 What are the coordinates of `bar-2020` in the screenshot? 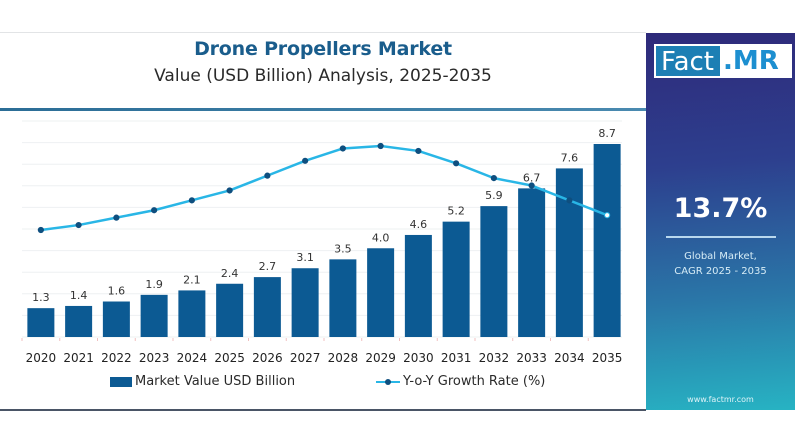 It's located at (41, 322).